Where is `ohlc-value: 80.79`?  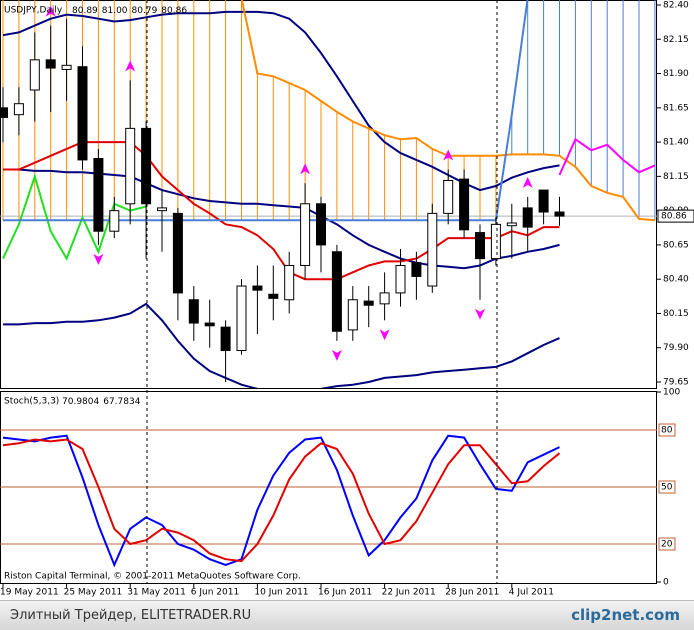
ohlc-value: 80.79 is located at coordinates (145, 11).